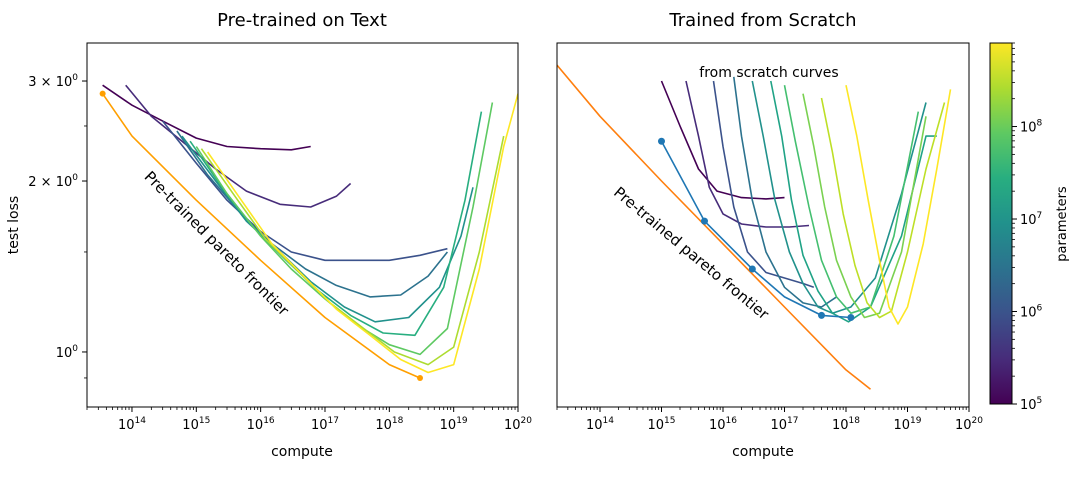  What do you see at coordinates (53, 181) in the screenshot?
I see `left-y-tick-label-1: 2 × 100` at bounding box center [53, 181].